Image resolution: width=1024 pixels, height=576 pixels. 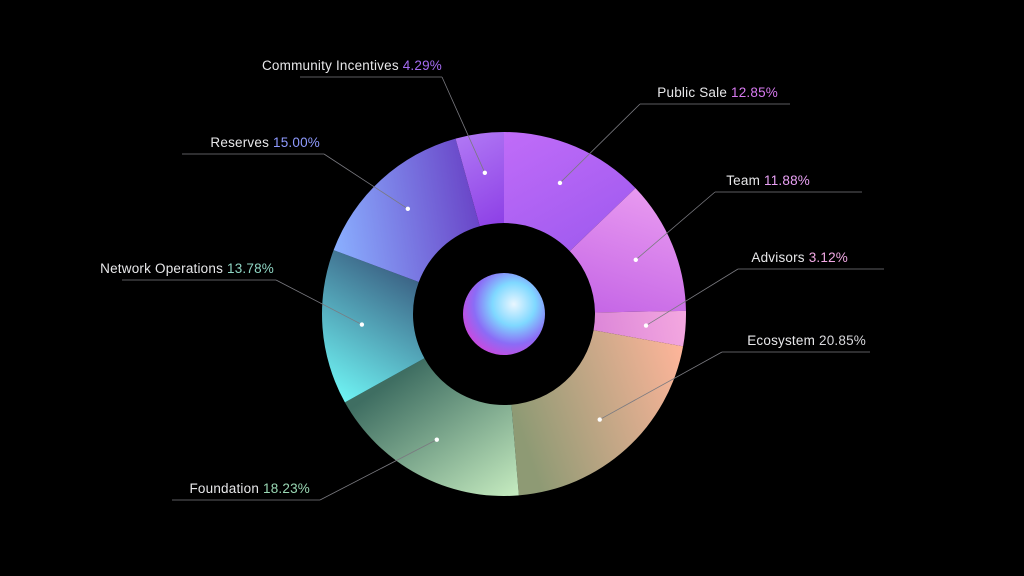 I want to click on slice-label-value: 12.85%, so click(x=754, y=92).